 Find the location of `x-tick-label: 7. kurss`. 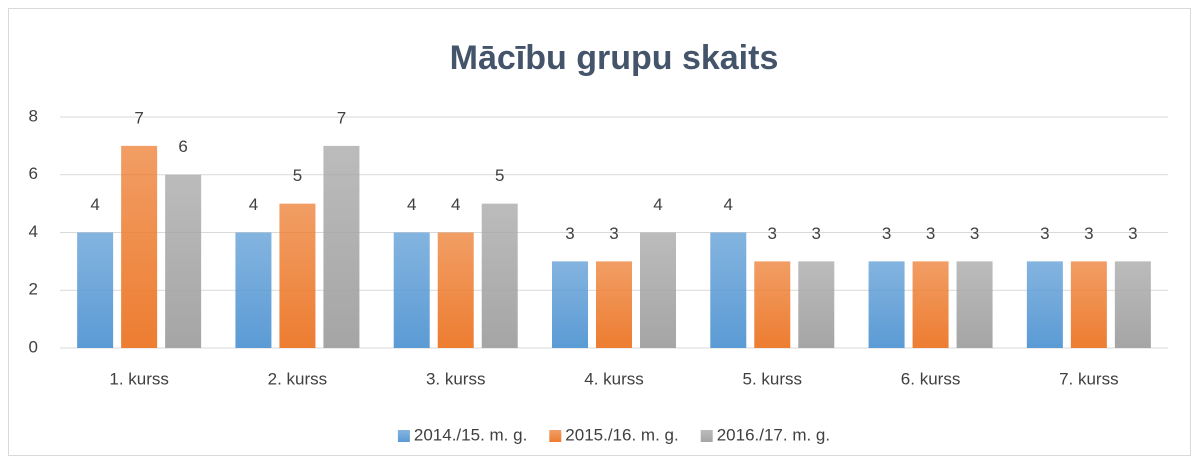

x-tick-label: 7. kurss is located at coordinates (1089, 378).